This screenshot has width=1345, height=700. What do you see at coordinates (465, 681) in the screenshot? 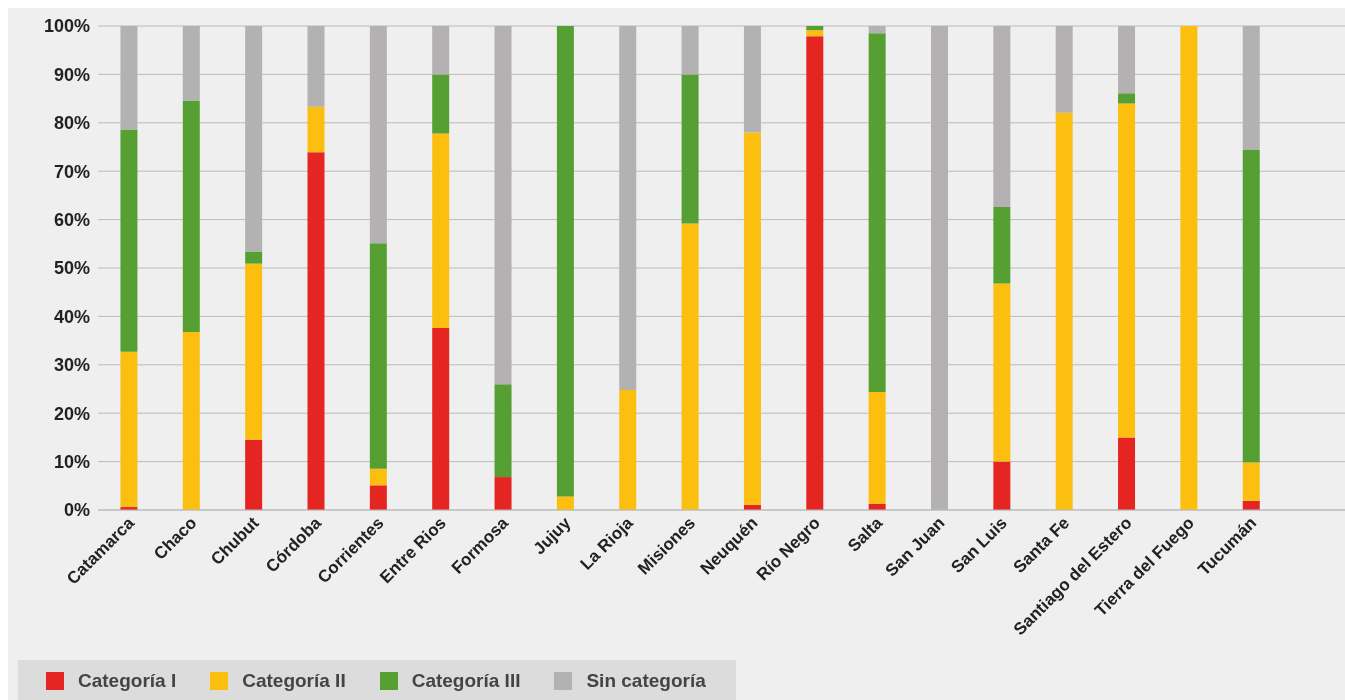
I see `legend-label: Categoría III` at bounding box center [465, 681].